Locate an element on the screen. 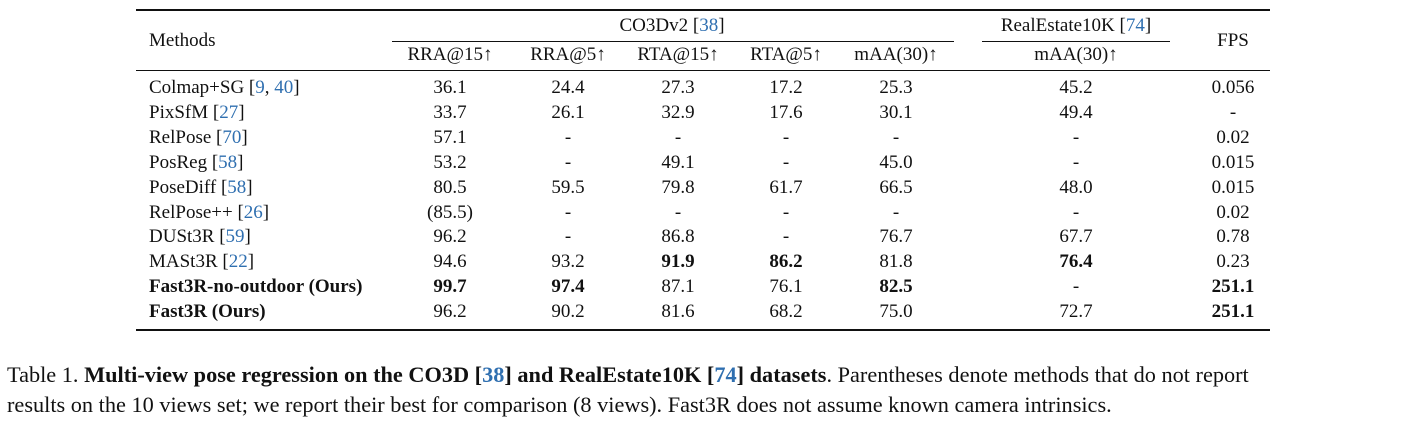 Image resolution: width=1407 pixels, height=423 pixels. table-cell: 87.1 is located at coordinates (678, 287).